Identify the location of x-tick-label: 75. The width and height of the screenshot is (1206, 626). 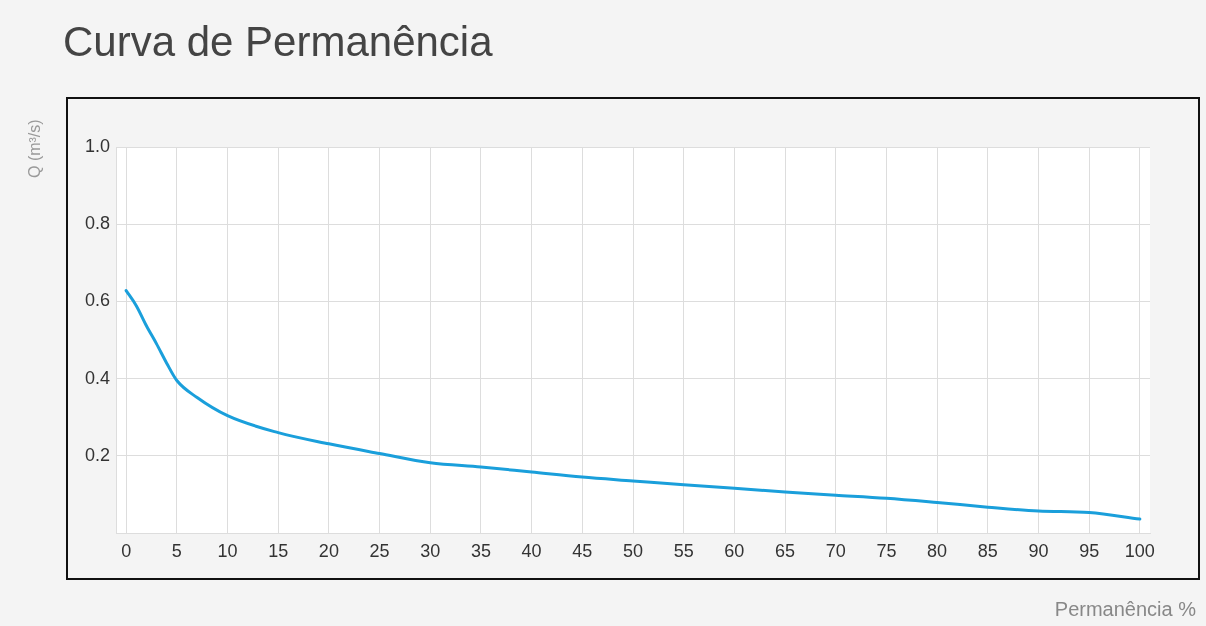
(886, 550).